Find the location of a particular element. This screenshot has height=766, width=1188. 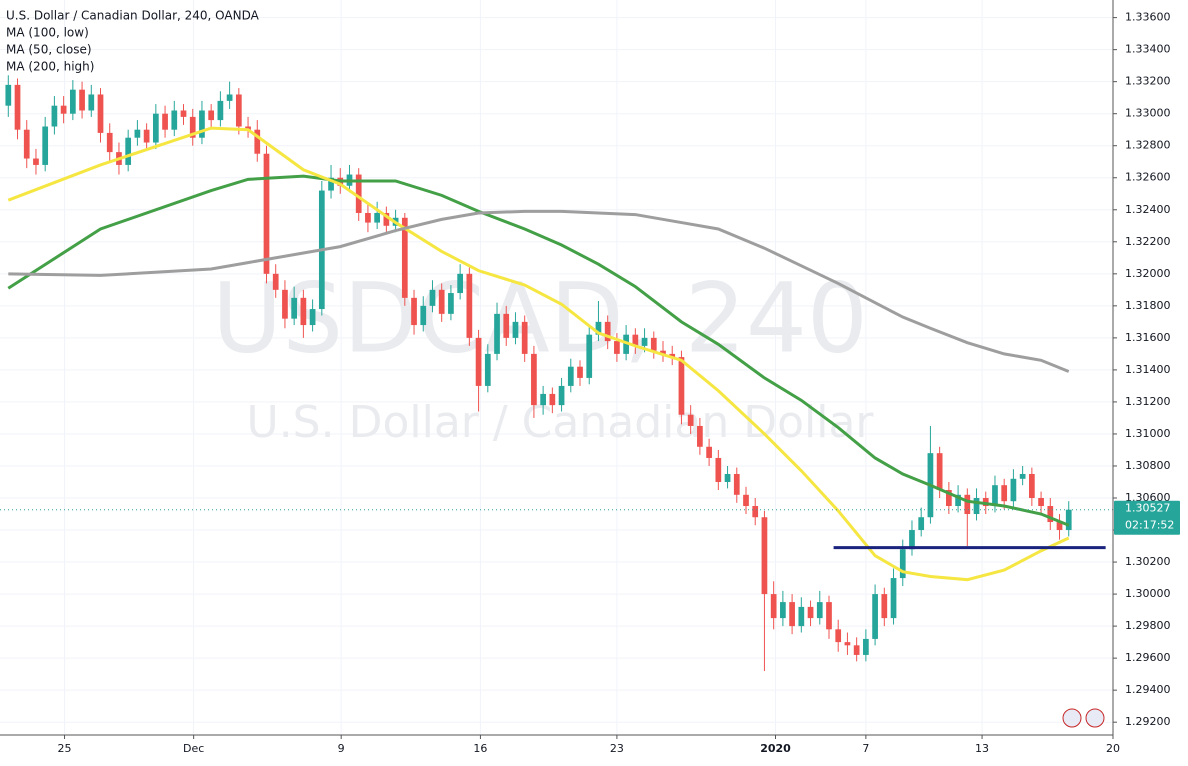

y-tick-label: 1.30800 is located at coordinates (1148, 465).